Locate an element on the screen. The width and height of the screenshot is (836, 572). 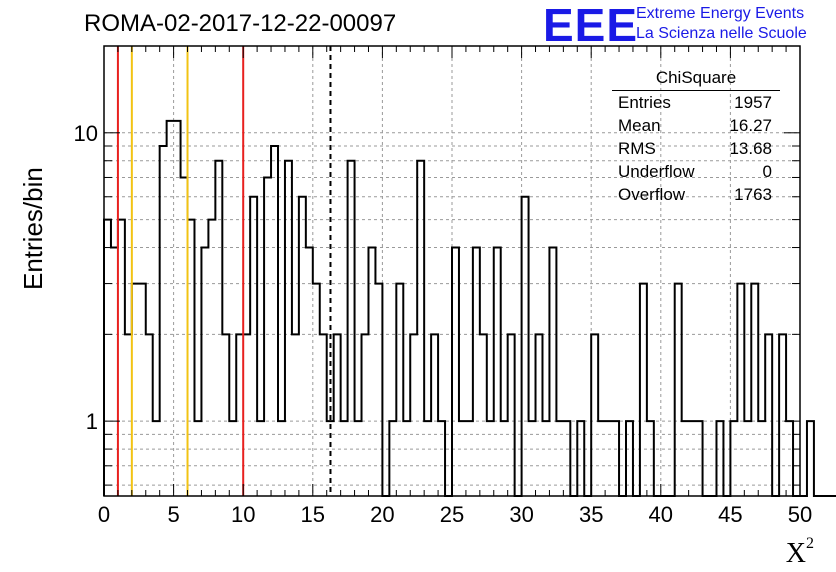
stats-row-mean: Mean 16.27 is located at coordinates (696, 125).